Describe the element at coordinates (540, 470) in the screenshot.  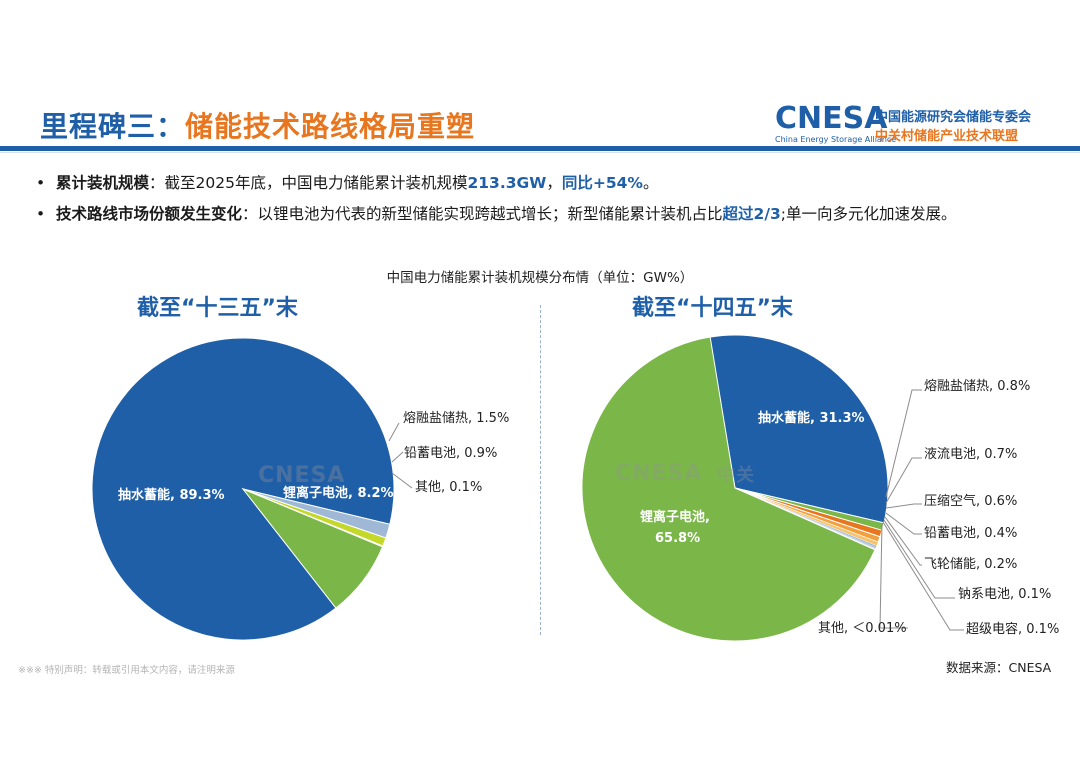
I see `chart-divider` at that location.